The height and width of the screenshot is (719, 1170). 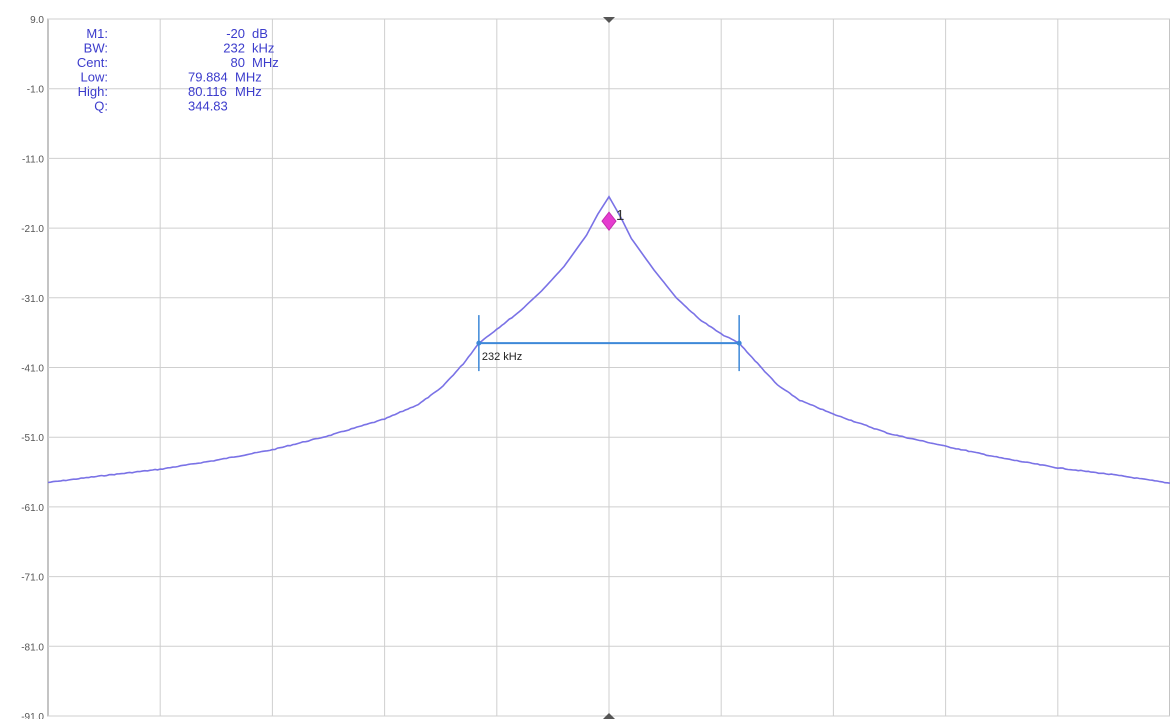 I want to click on readout-value: 232, so click(x=234, y=48).